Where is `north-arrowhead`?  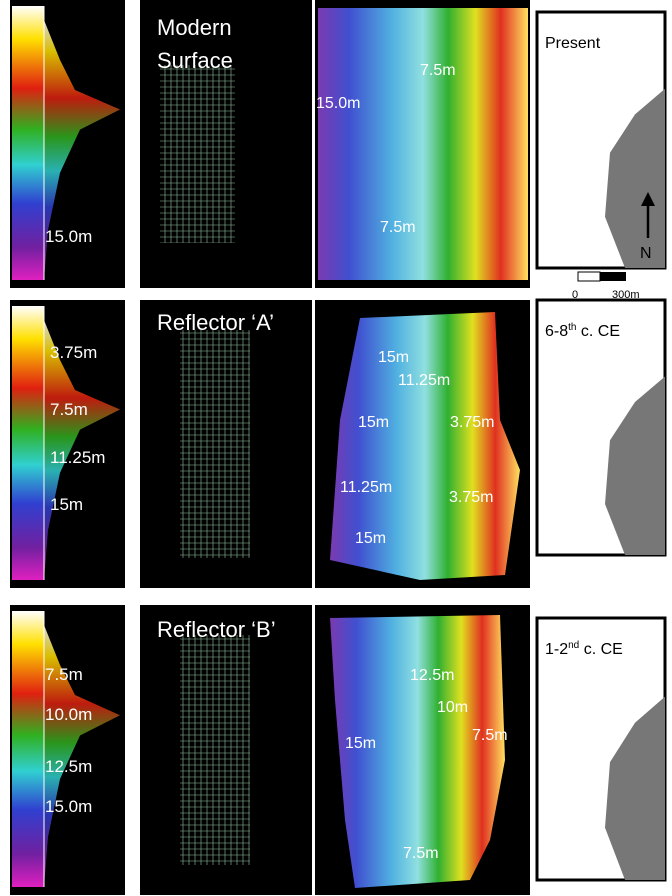
north-arrowhead is located at coordinates (648, 199).